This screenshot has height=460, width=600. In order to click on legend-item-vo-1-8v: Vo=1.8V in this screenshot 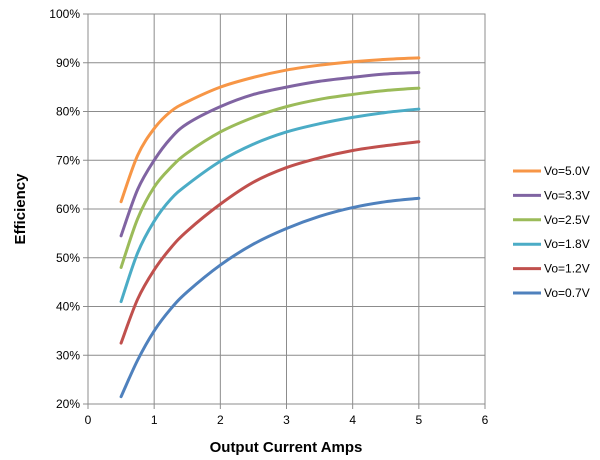, I will do `click(551, 244)`.